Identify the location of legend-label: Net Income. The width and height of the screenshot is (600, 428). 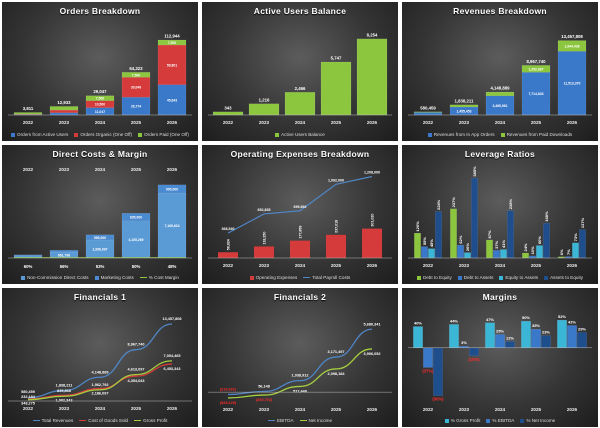
(320, 420).